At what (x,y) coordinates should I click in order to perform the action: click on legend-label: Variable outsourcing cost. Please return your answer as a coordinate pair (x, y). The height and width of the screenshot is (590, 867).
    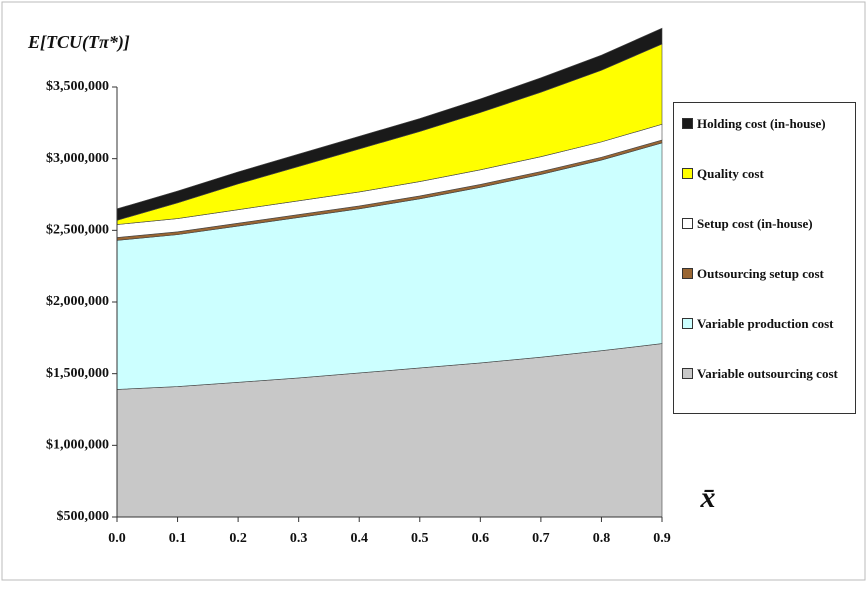
    Looking at the image, I should click on (767, 373).